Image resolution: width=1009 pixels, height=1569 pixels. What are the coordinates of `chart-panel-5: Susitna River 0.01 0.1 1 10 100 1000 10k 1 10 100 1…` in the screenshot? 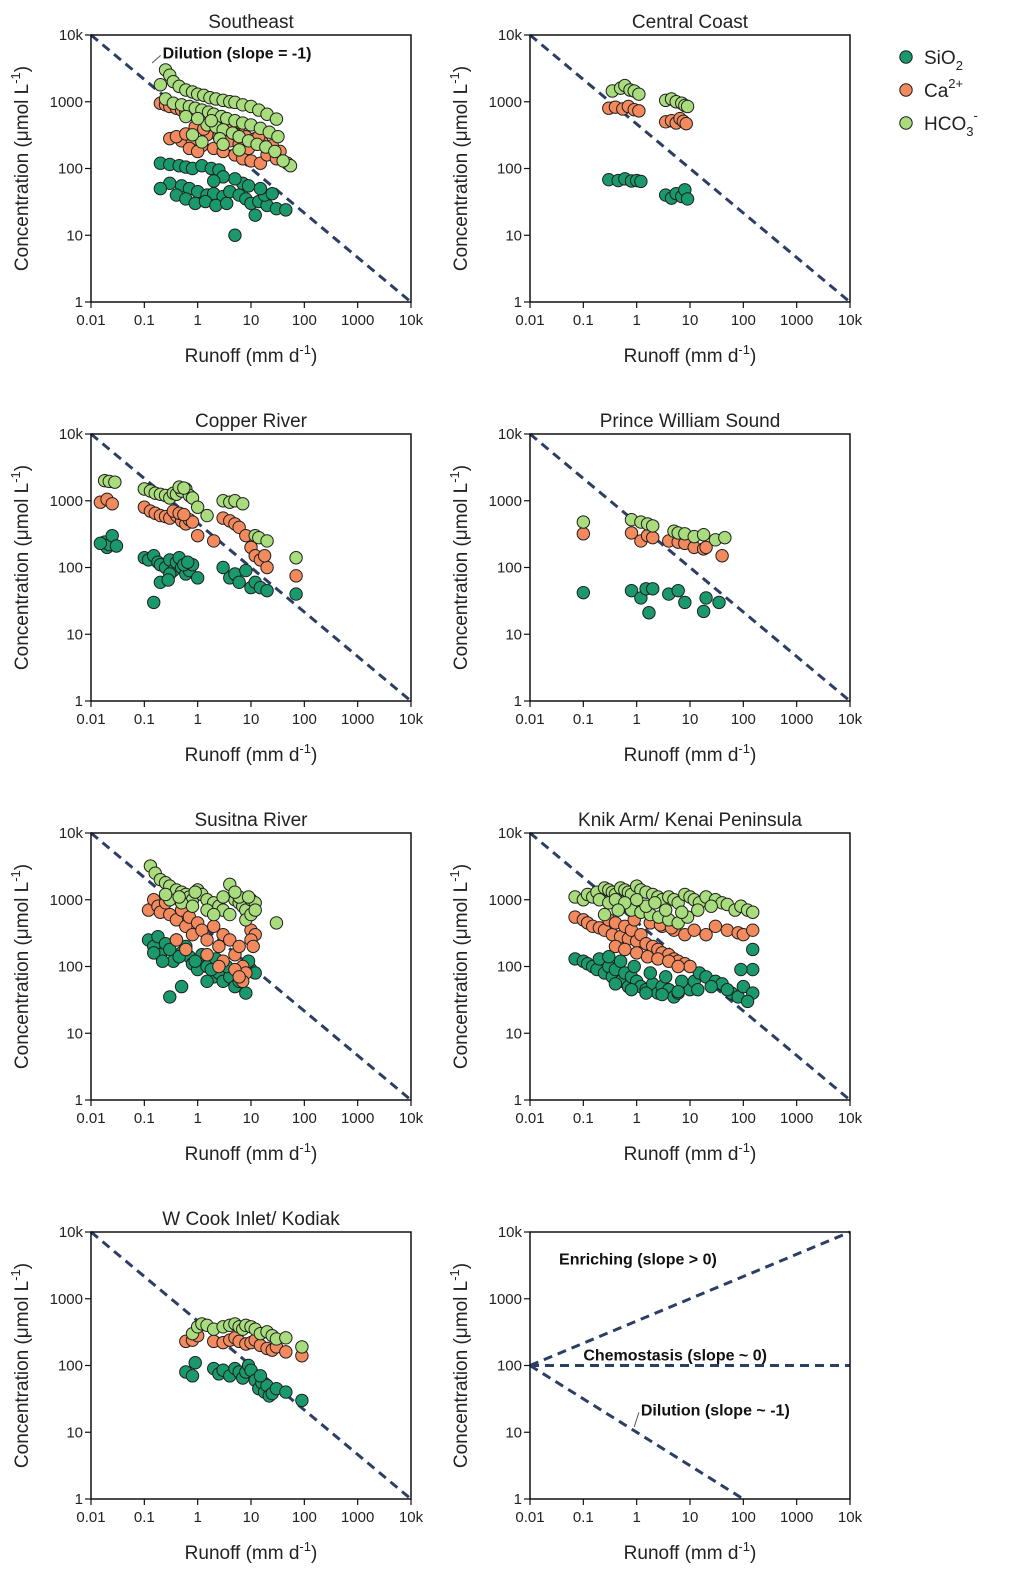 It's located at (216, 987).